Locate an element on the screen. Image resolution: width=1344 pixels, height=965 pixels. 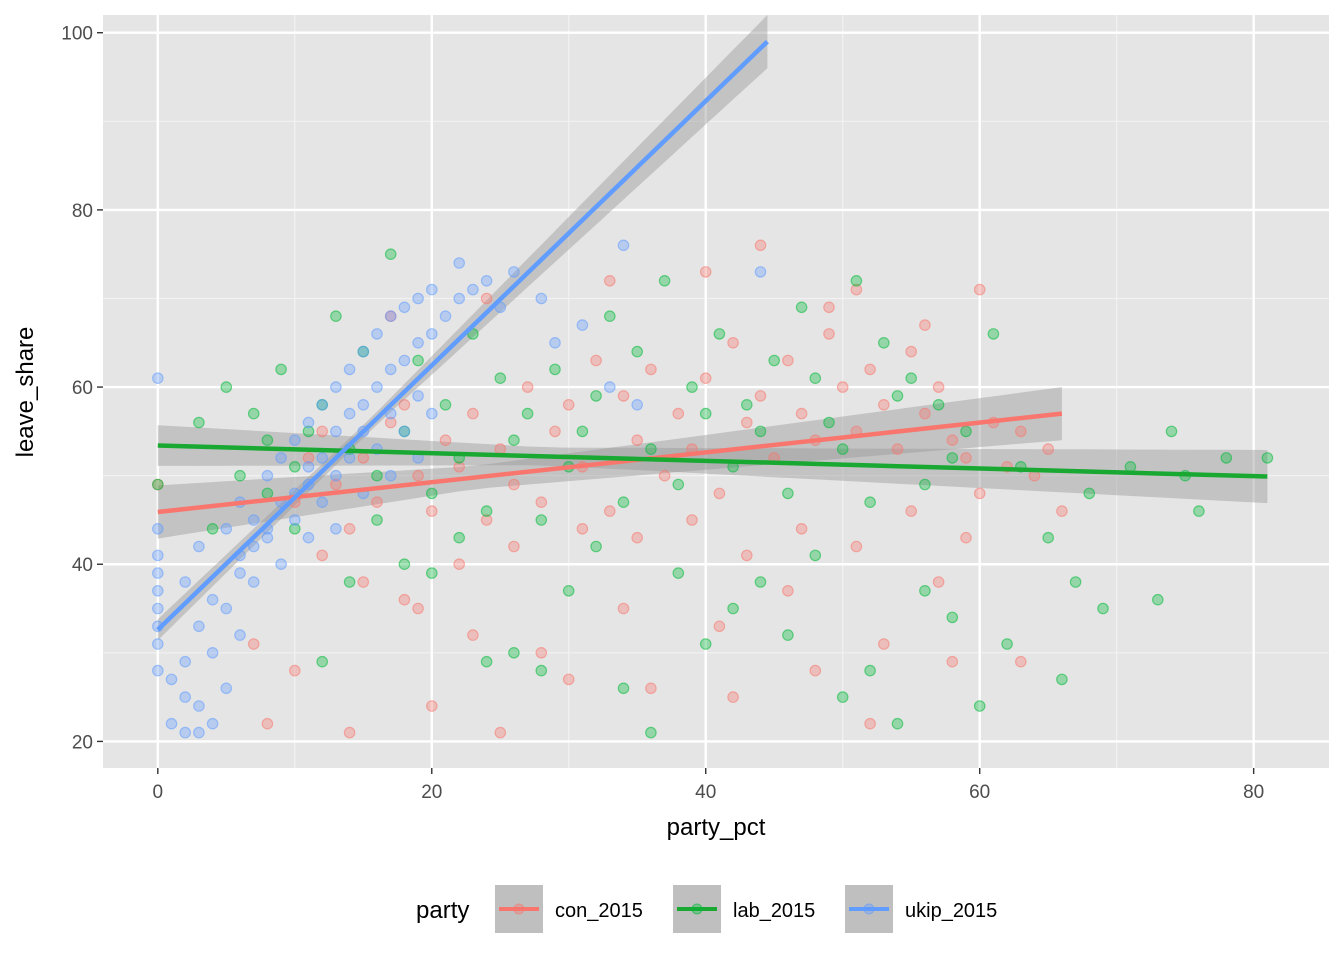
x-tick-label: 20 is located at coordinates (431, 792).